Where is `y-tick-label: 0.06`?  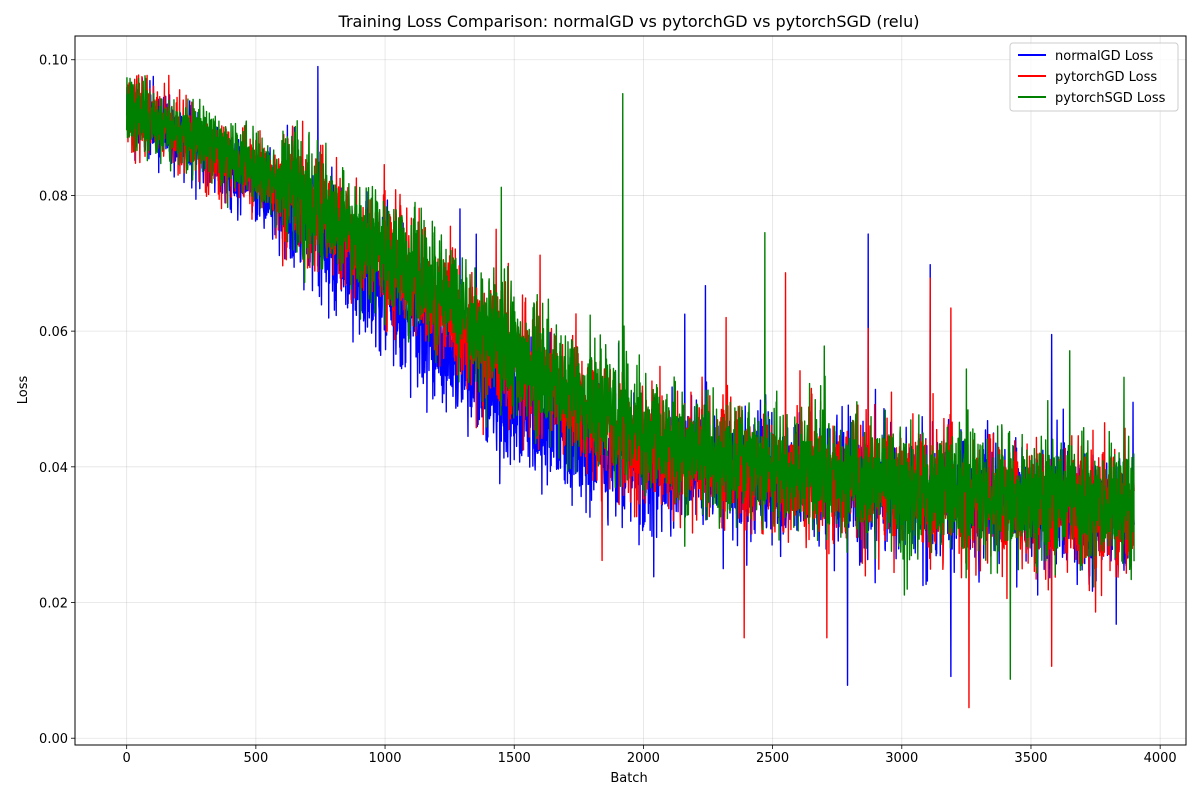 y-tick-label: 0.06 is located at coordinates (53, 332).